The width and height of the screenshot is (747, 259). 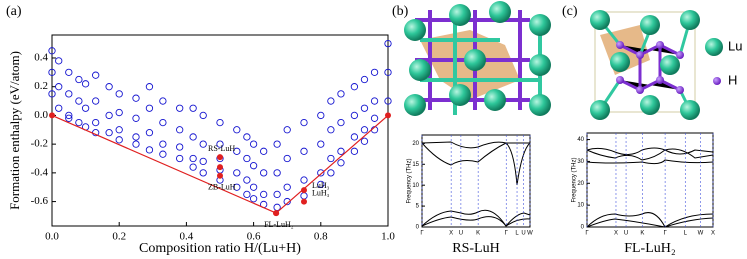 I want to click on y-tick-label: 0.4, so click(x=41, y=58).